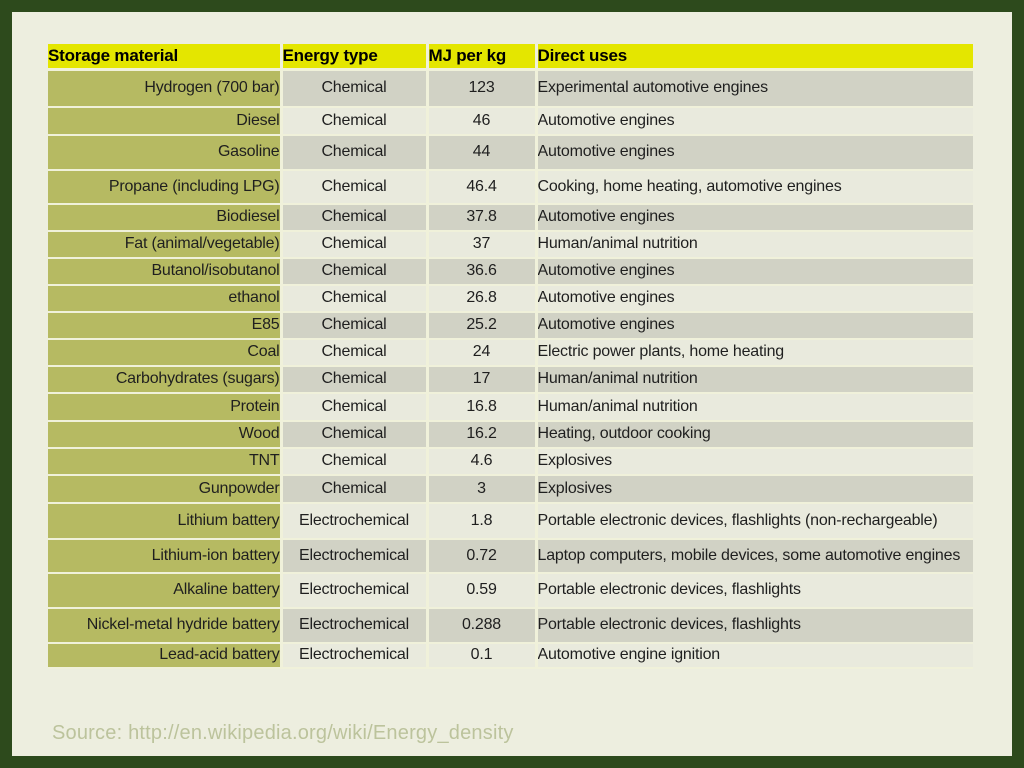 The width and height of the screenshot is (1024, 768). Describe the element at coordinates (164, 352) in the screenshot. I see `material-cell: Coal` at that location.